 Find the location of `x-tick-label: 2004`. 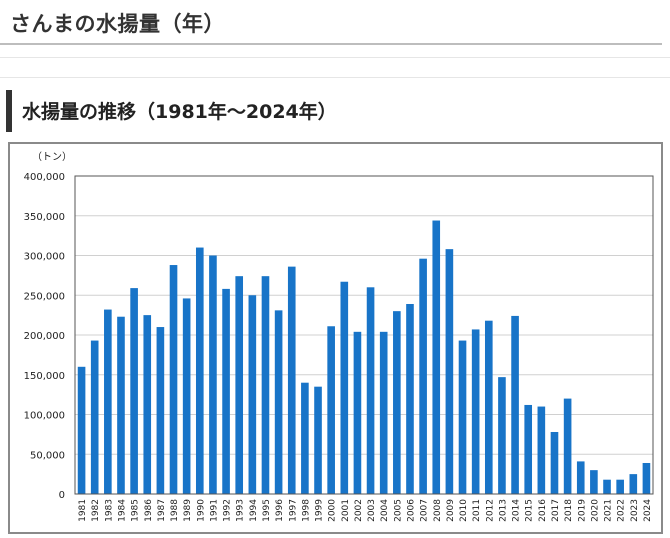

x-tick-label: 2004 is located at coordinates (385, 510).